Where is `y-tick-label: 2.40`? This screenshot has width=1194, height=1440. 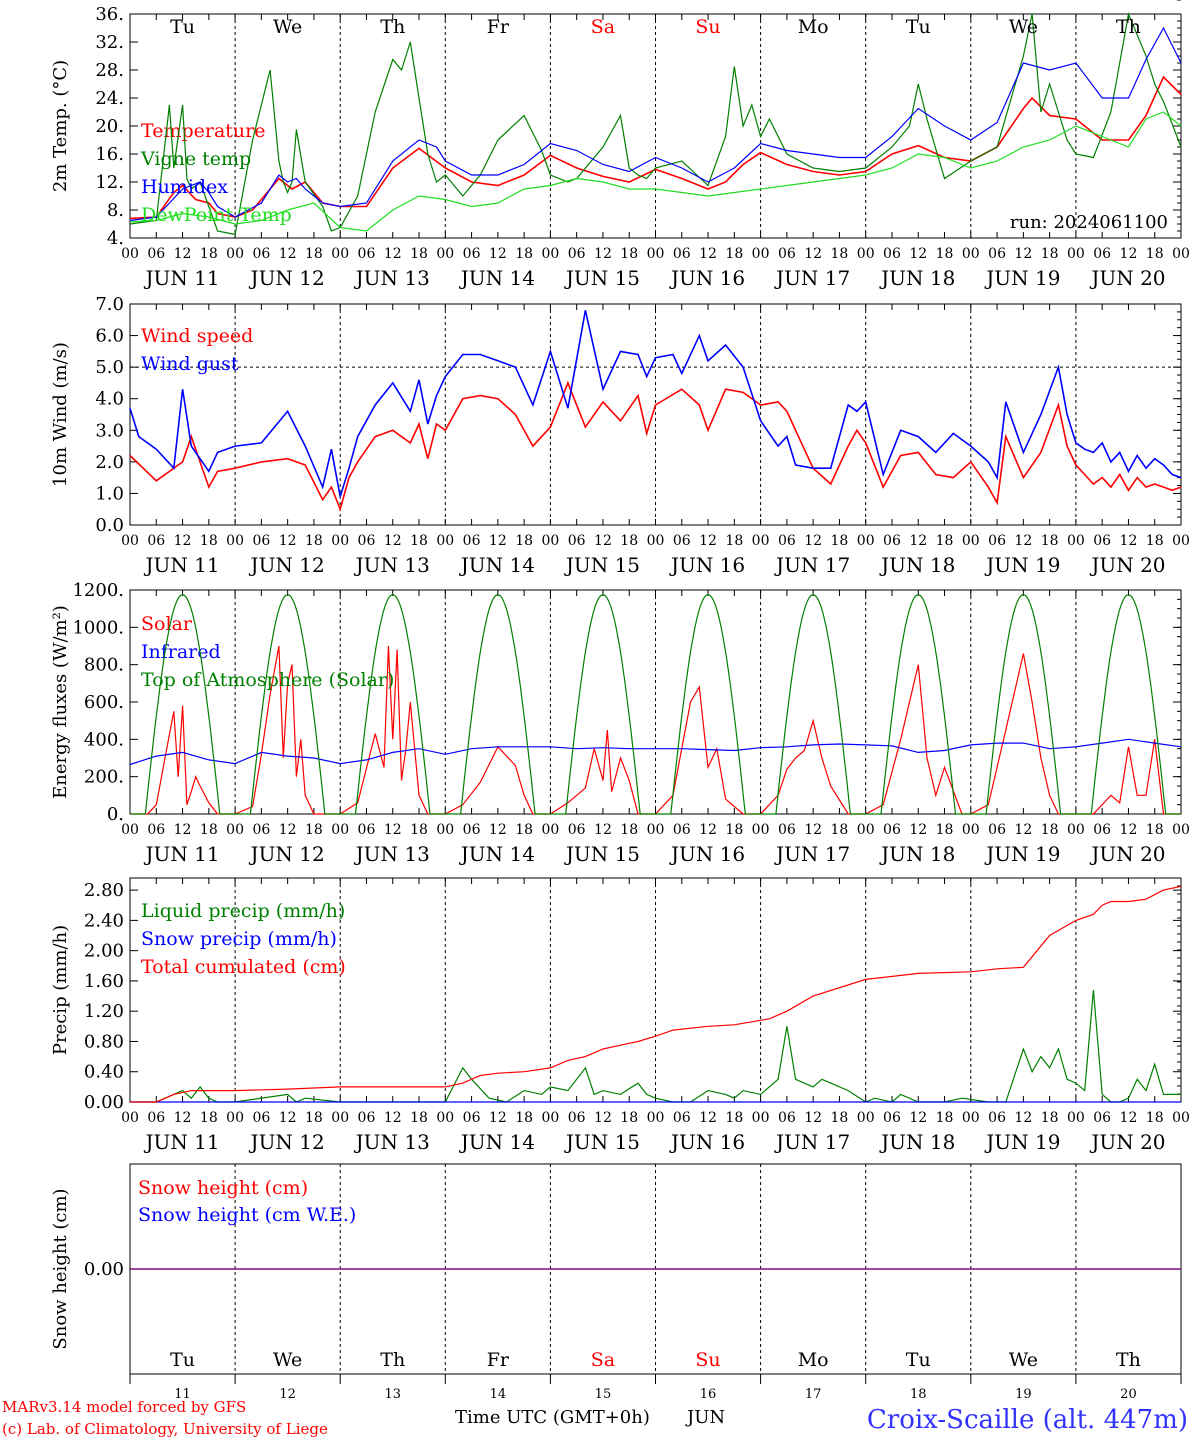 y-tick-label: 2.40 is located at coordinates (104, 920).